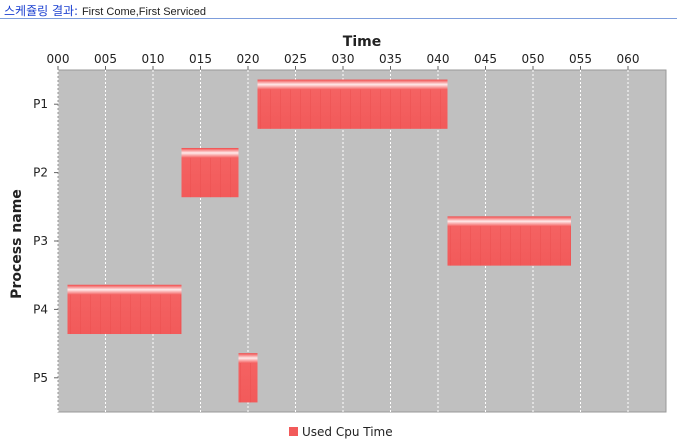 Image resolution: width=679 pixels, height=446 pixels. Describe the element at coordinates (40, 173) in the screenshot. I see `y-tick-label: P2` at that location.